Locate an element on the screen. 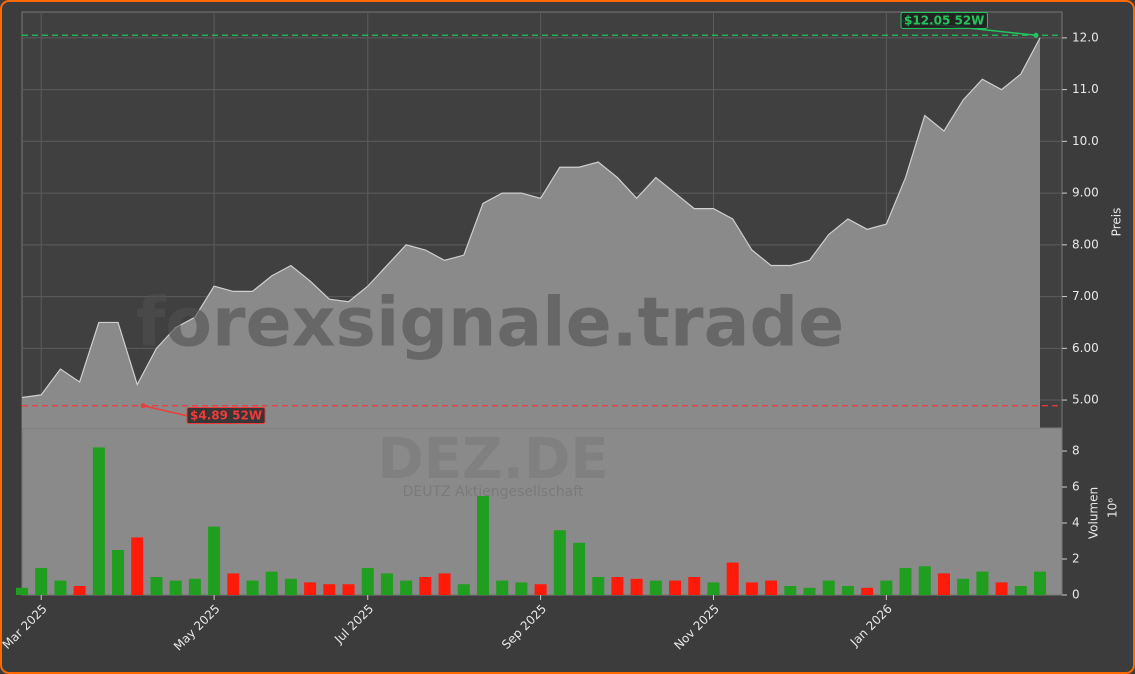 This screenshot has width=1135, height=674. y-tick-label: 10.0 is located at coordinates (1085, 141).